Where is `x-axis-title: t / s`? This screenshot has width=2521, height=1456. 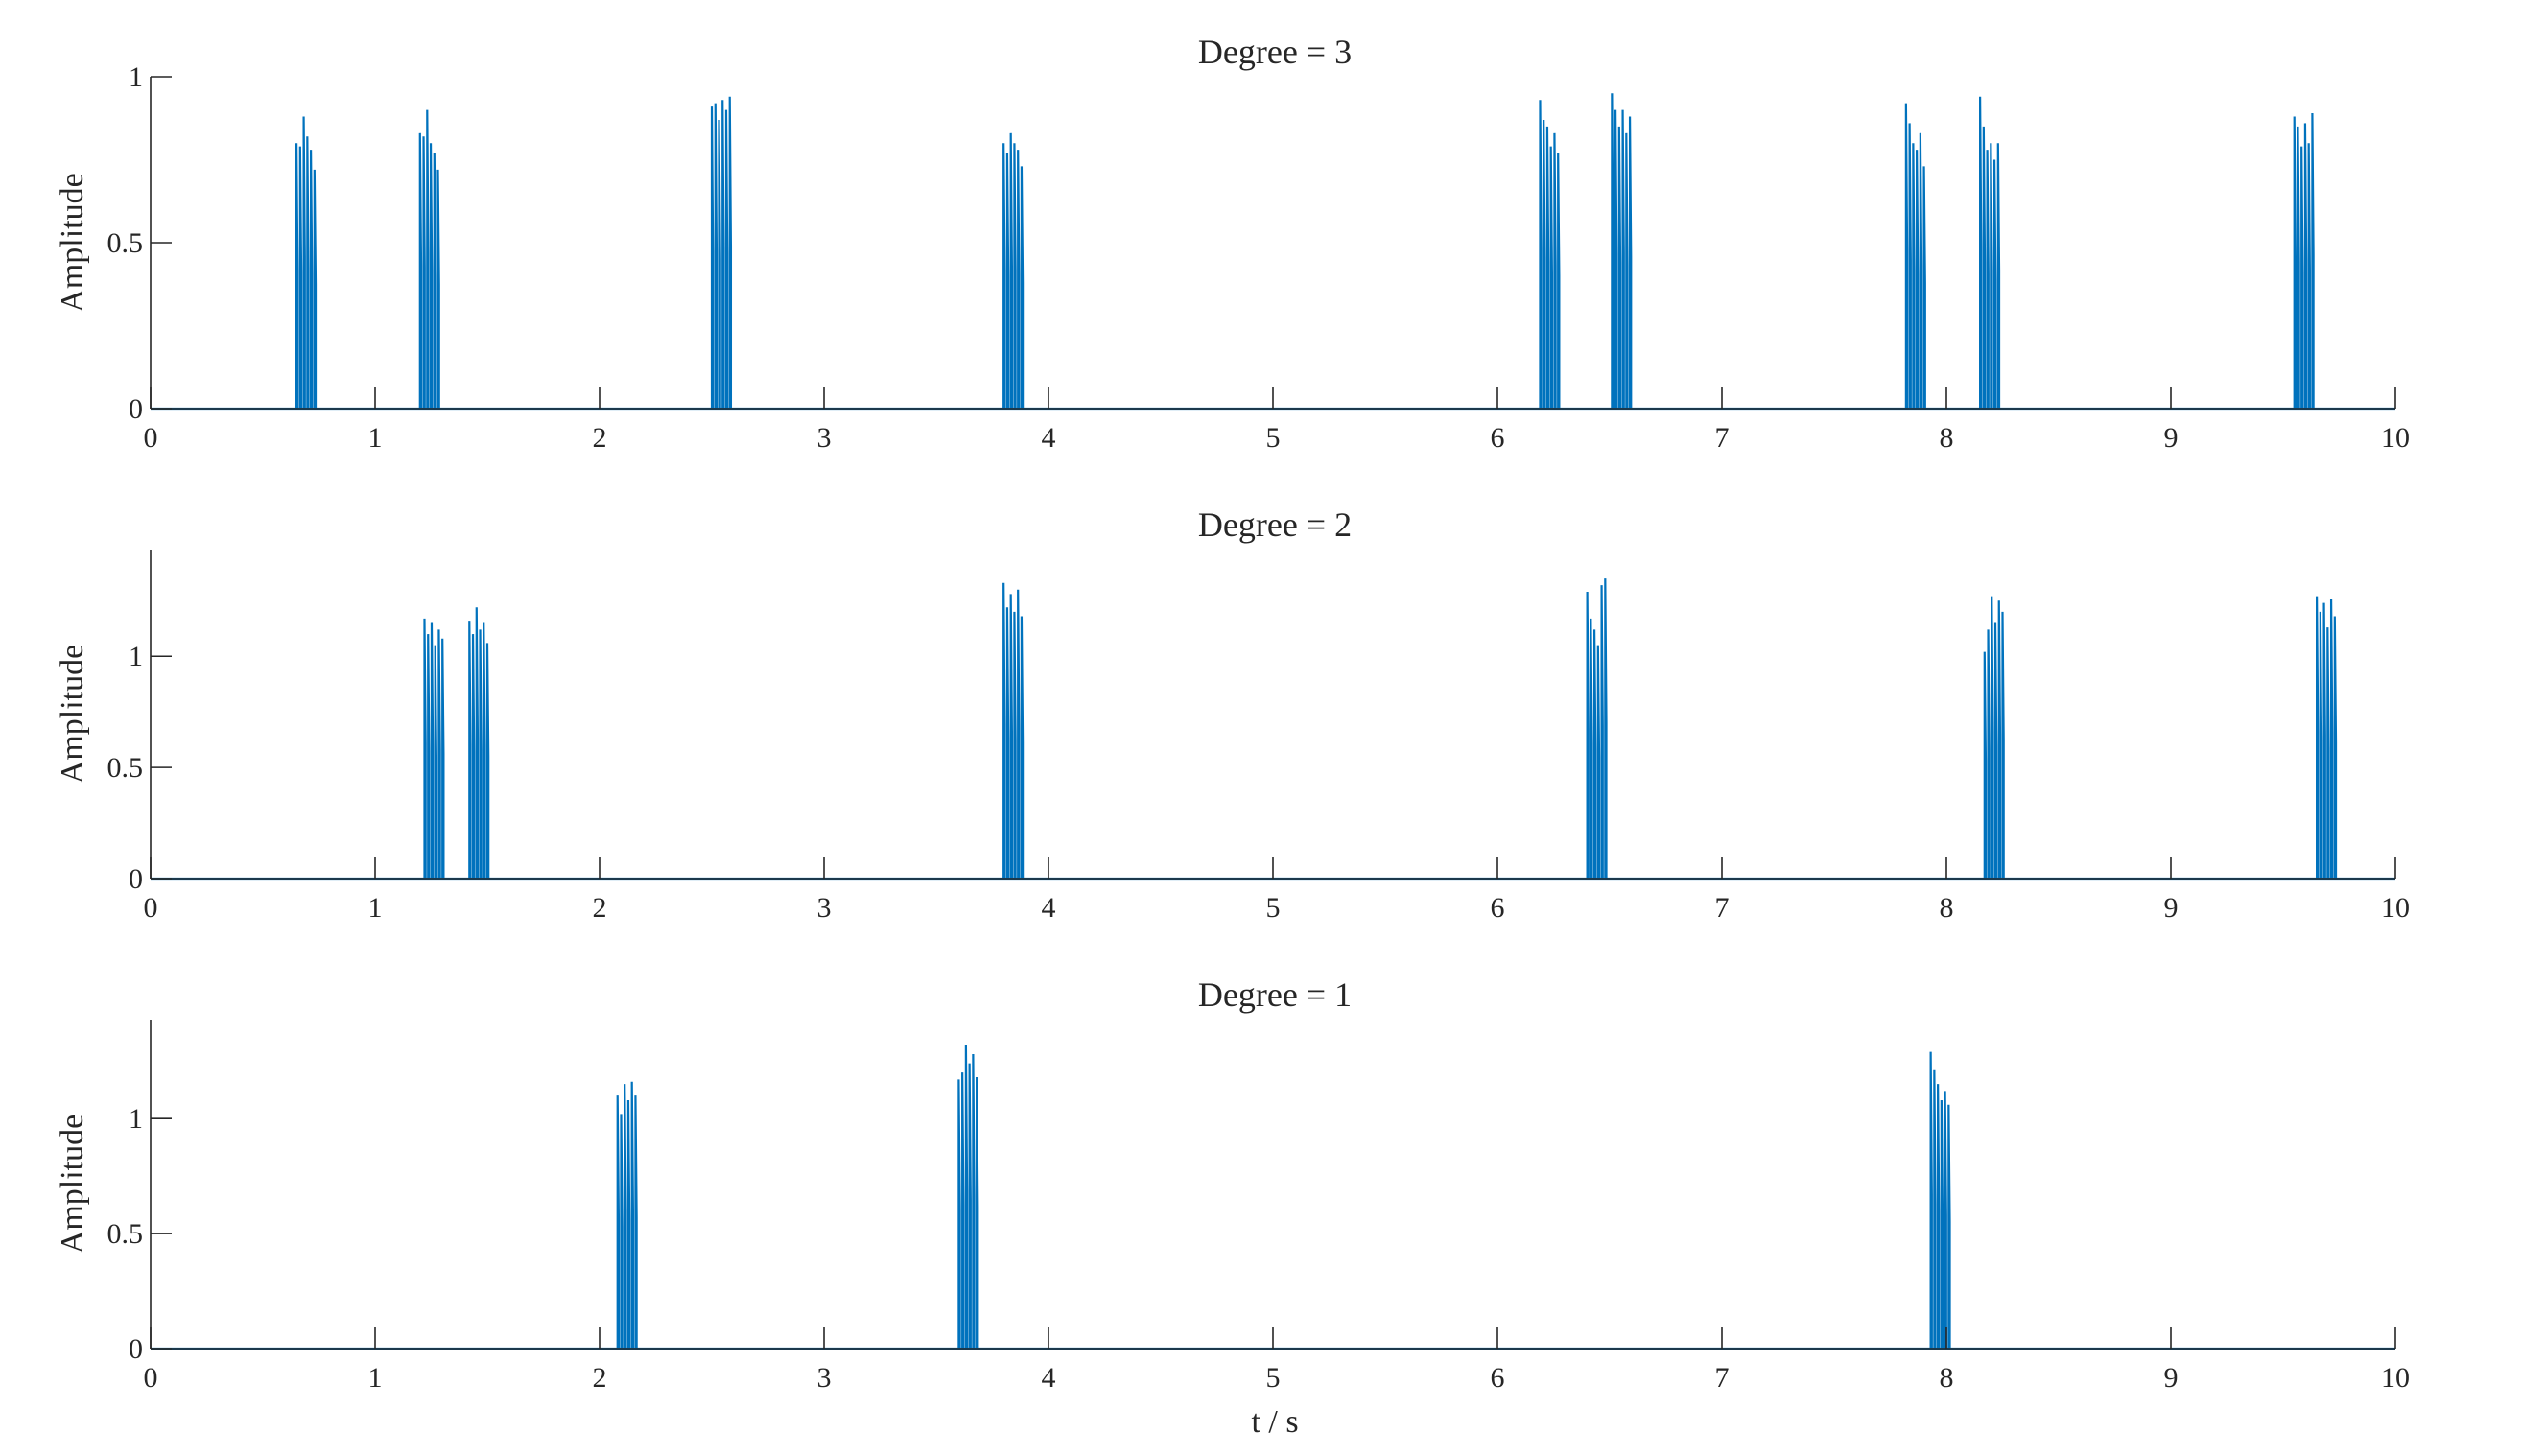 x-axis-title: t / s is located at coordinates (1274, 1422).